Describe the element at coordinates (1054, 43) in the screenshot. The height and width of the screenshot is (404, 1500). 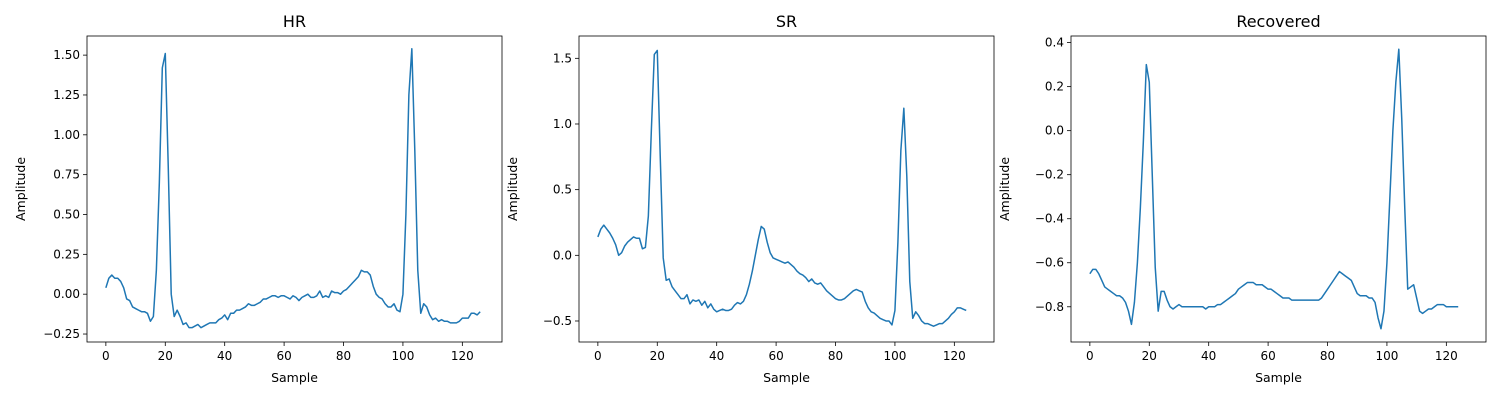
I see `y-tick-label: 0.4` at that location.